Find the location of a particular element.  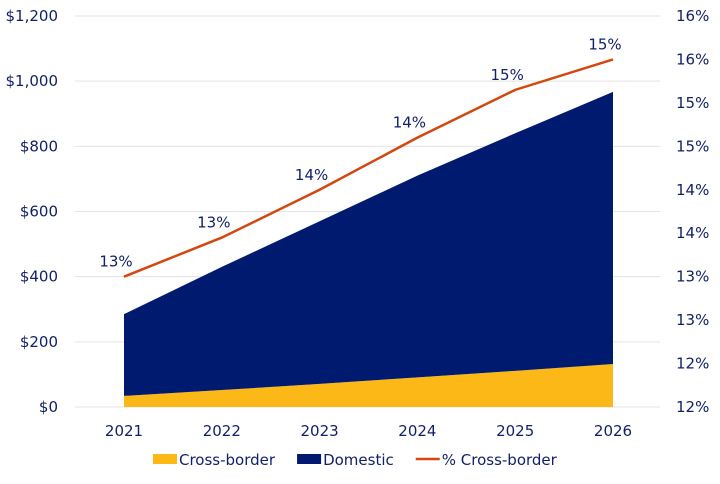

left-tick-label: $0 is located at coordinates (48, 407).